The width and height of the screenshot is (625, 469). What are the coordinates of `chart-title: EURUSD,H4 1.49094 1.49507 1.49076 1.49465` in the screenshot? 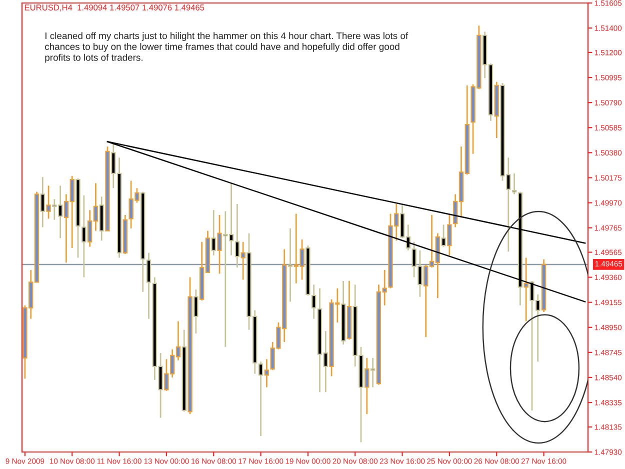 It's located at (114, 8).